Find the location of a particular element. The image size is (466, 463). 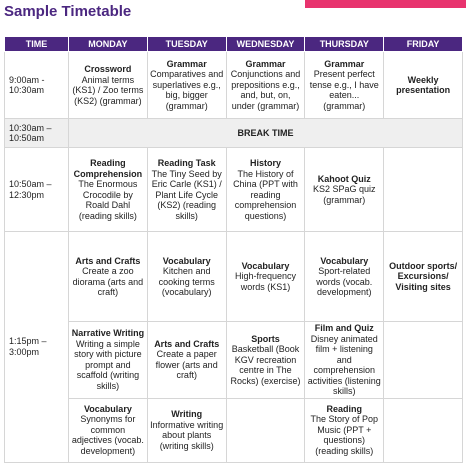

time-cell: 9:00am - 10:30am is located at coordinates (36, 85).